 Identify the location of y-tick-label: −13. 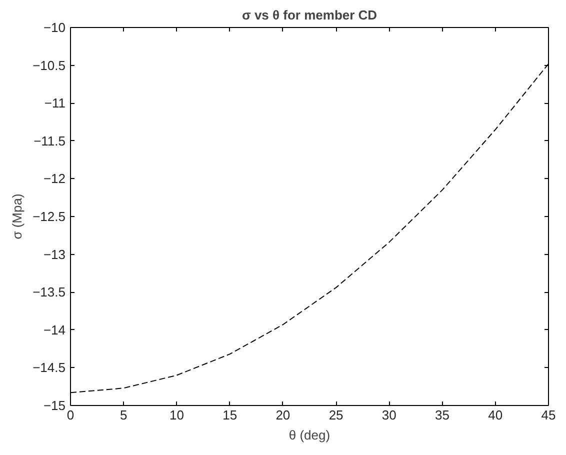
(54, 254).